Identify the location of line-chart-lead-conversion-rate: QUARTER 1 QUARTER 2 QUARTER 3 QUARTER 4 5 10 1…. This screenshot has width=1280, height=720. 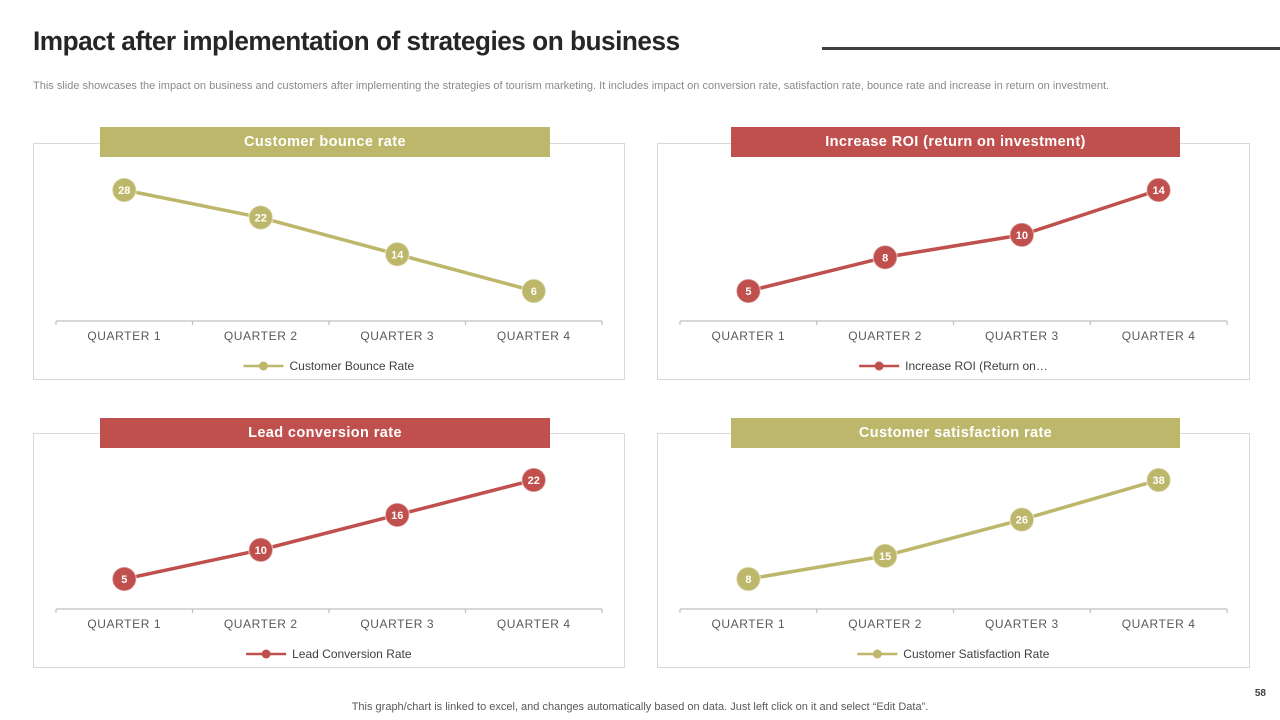
(329, 550).